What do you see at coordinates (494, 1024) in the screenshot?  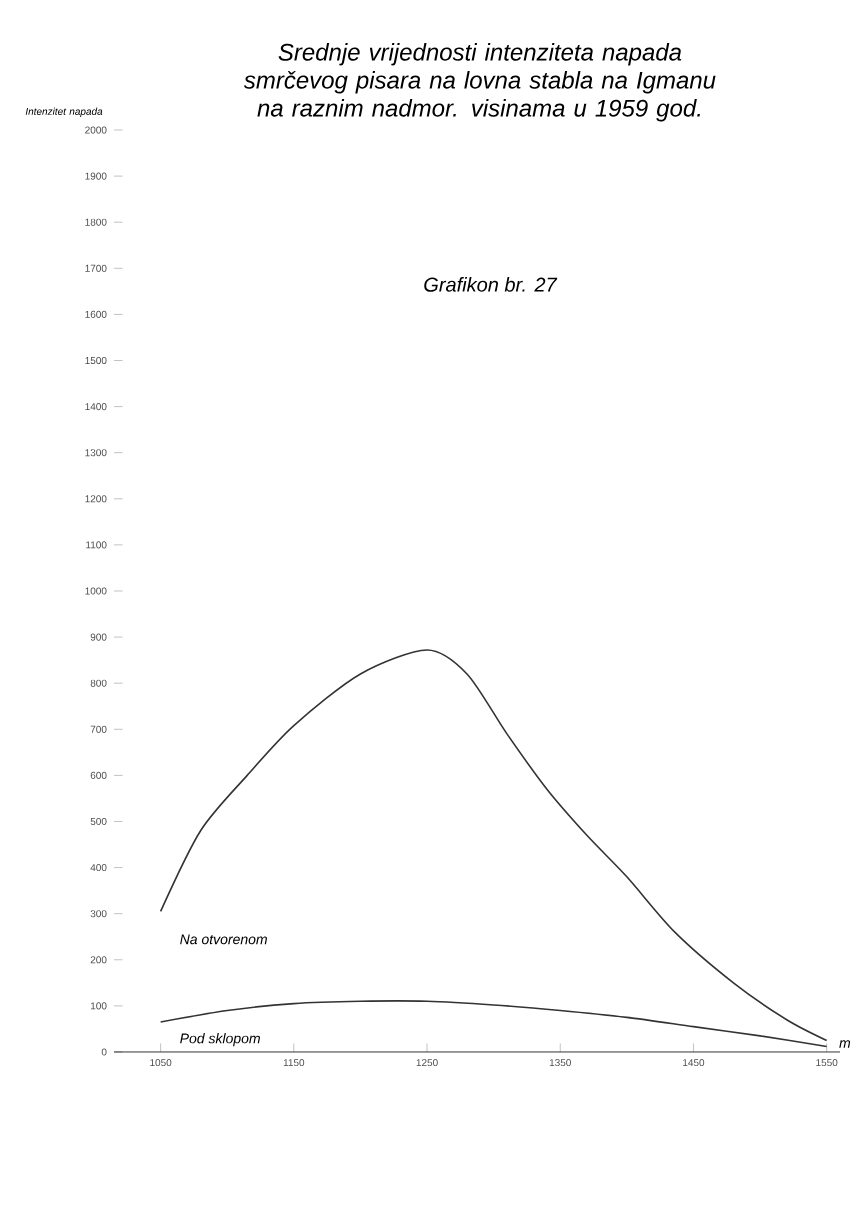 I see `line-series` at bounding box center [494, 1024].